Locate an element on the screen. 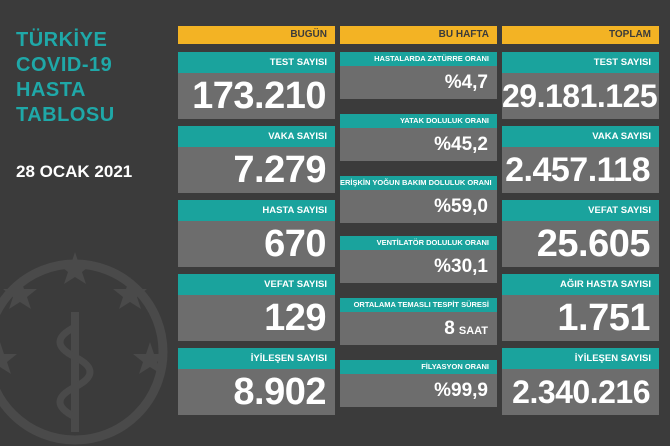 The height and width of the screenshot is (446, 670). stat-card-total-cases: VAKA SAYISI 2.457.118 is located at coordinates (580, 159).